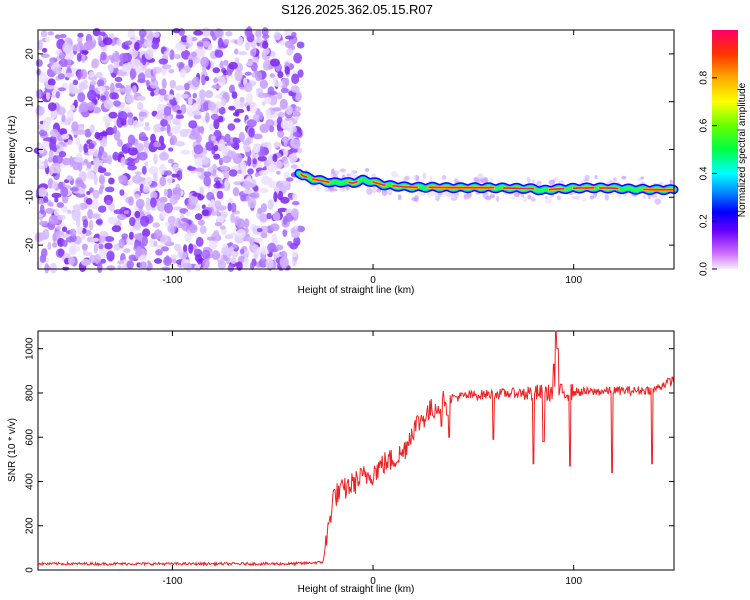 The image size is (750, 600). What do you see at coordinates (30, 436) in the screenshot?
I see `y-tick-label: 600` at bounding box center [30, 436].